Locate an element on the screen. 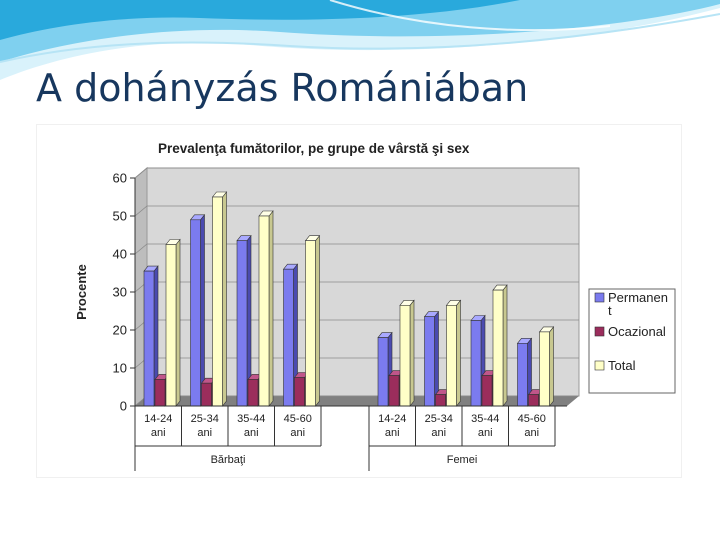  y-tick-label: 10 is located at coordinates (120, 368).